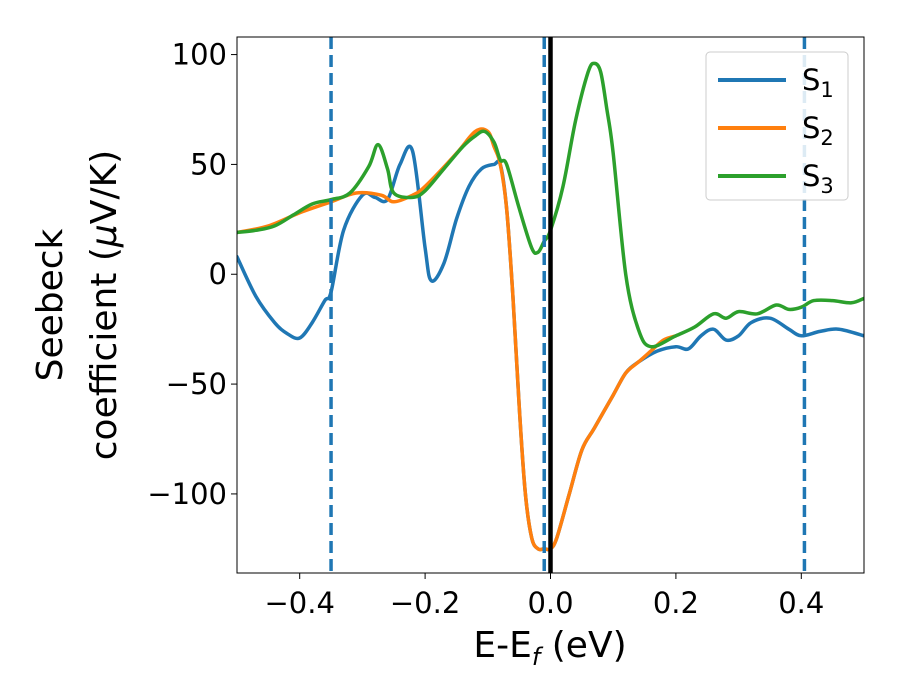 Image resolution: width=900 pixels, height=700 pixels. I want to click on legend-label-s3: S3, so click(818, 178).